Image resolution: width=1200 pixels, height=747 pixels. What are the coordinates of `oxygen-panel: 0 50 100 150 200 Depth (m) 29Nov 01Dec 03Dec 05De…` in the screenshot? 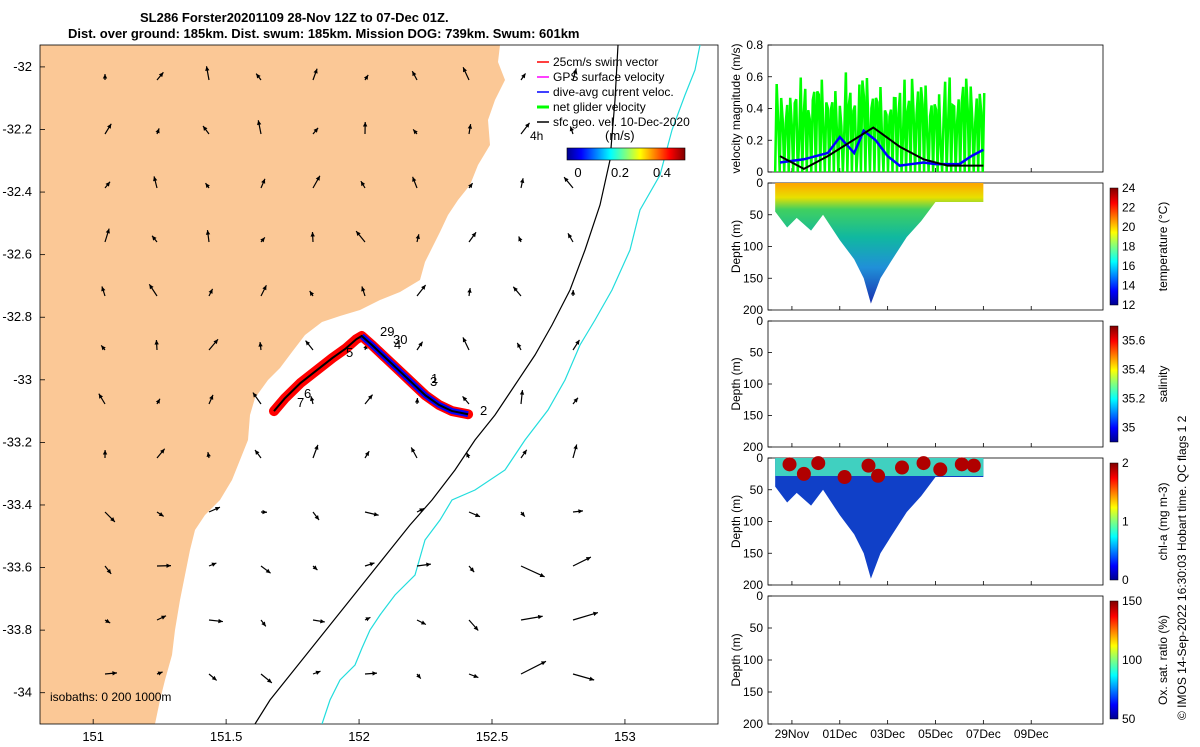 It's located at (916, 665).